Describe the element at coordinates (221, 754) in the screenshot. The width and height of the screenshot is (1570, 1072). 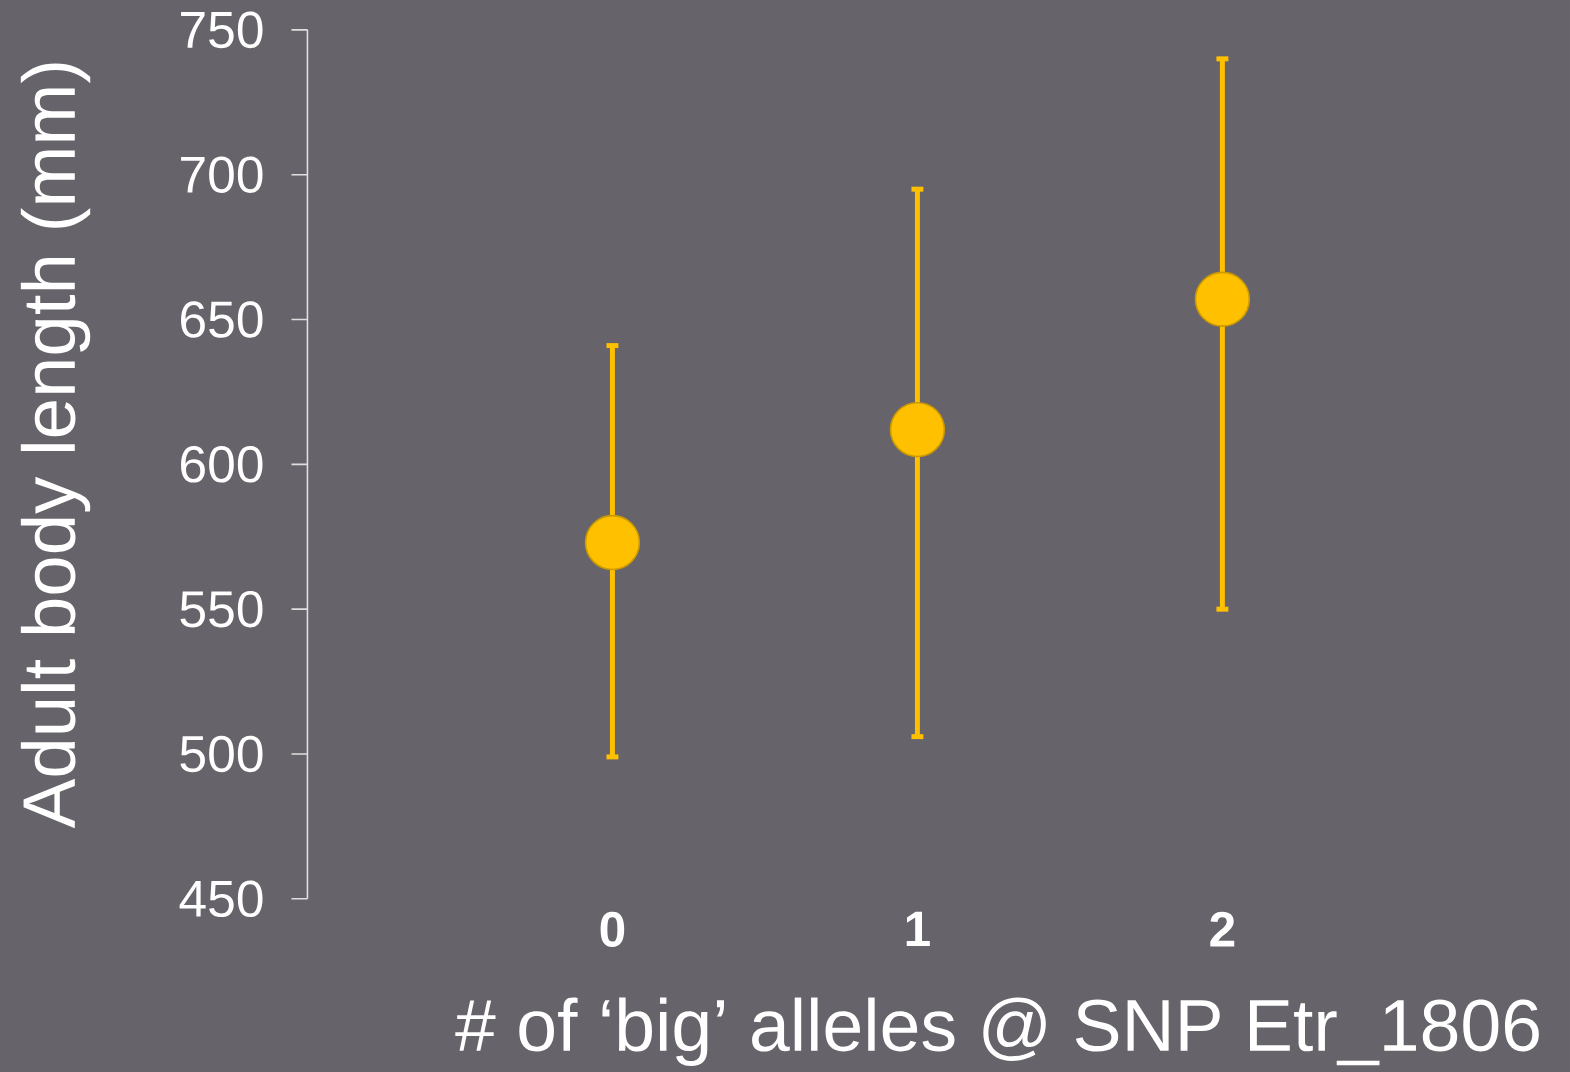
I see `y-tick-label: 500` at that location.